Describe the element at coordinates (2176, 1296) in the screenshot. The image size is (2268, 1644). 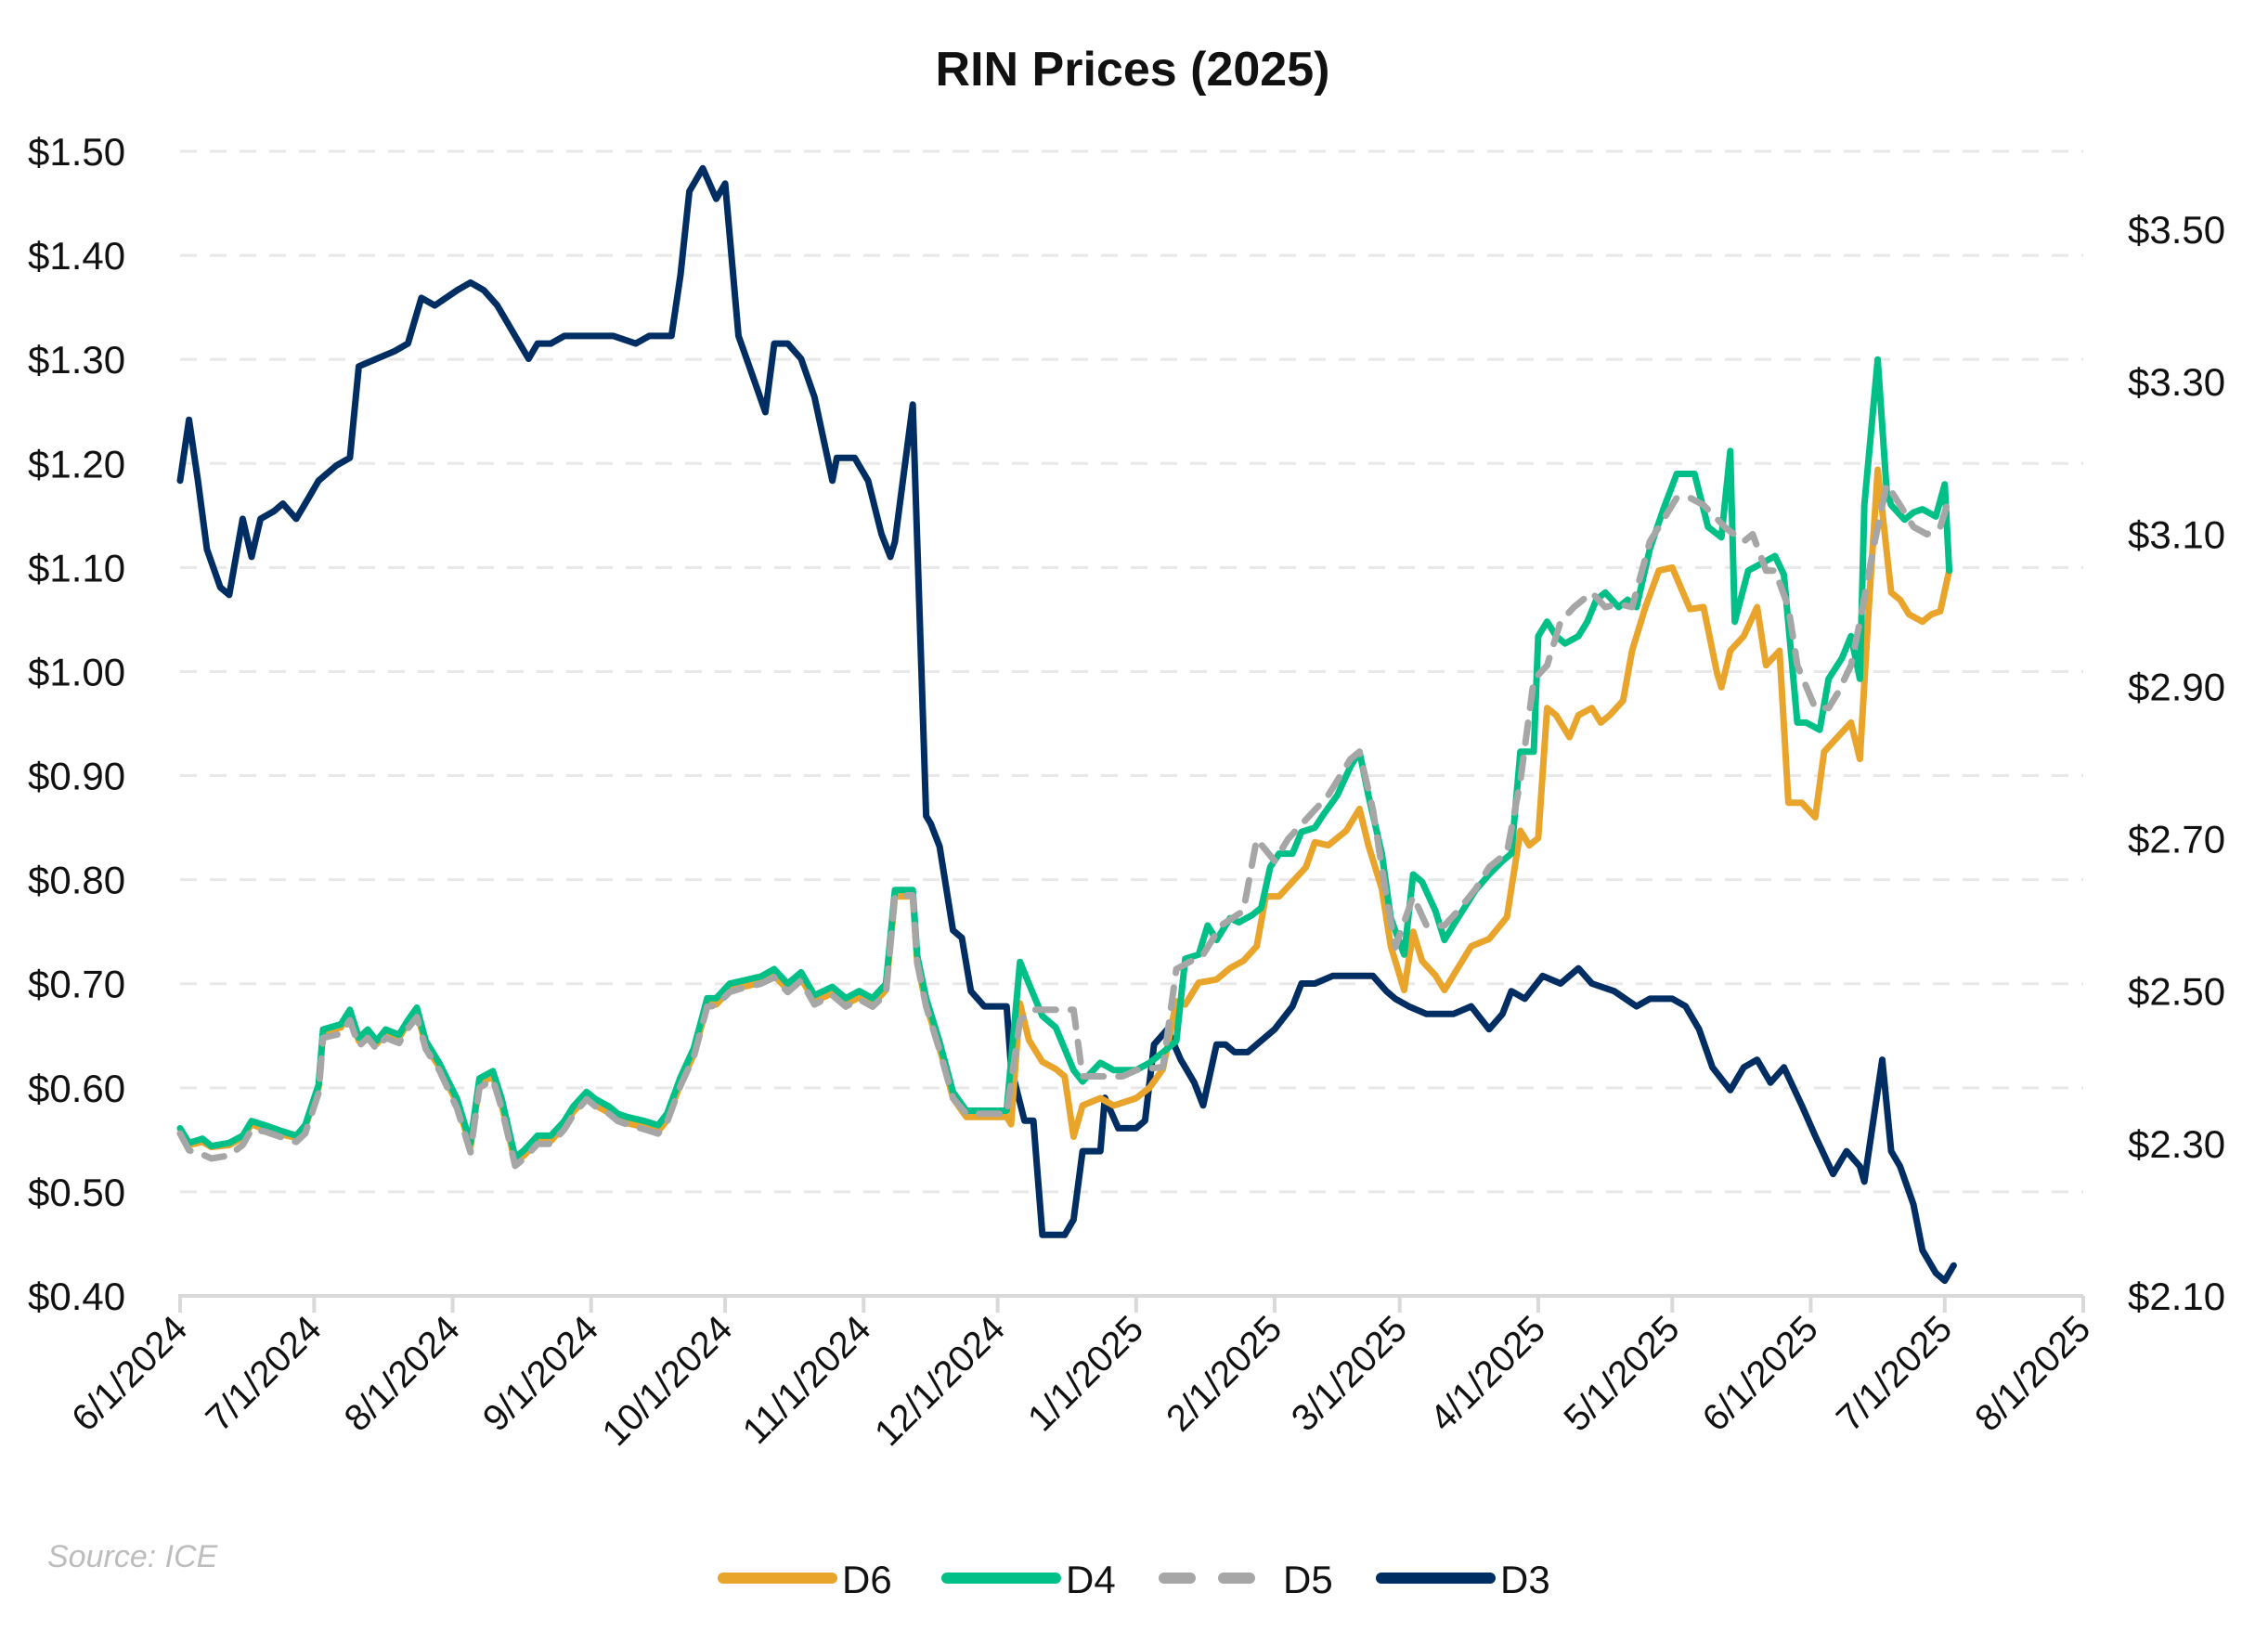
I see `y-right-tick-label: $2.10` at that location.